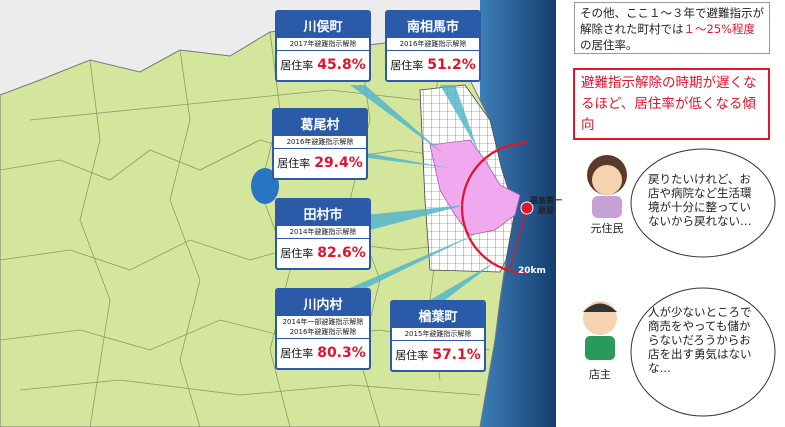 Image resolution: width=785 pixels, height=427 pixels. I want to click on radius-label: 20km, so click(532, 271).